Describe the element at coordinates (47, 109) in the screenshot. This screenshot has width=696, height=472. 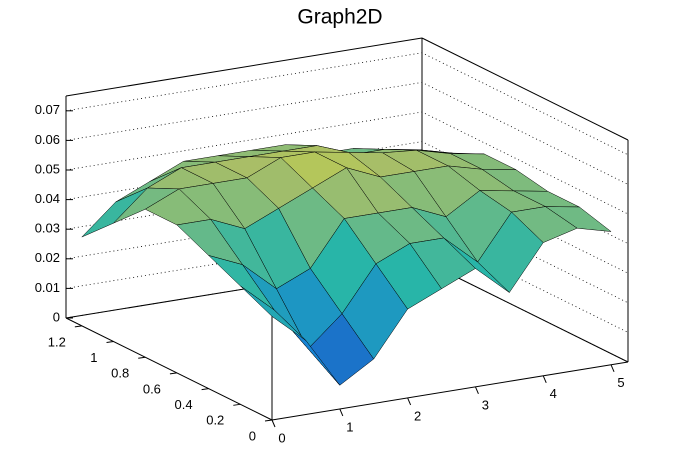
I see `z-tick-label: 0.07` at that location.